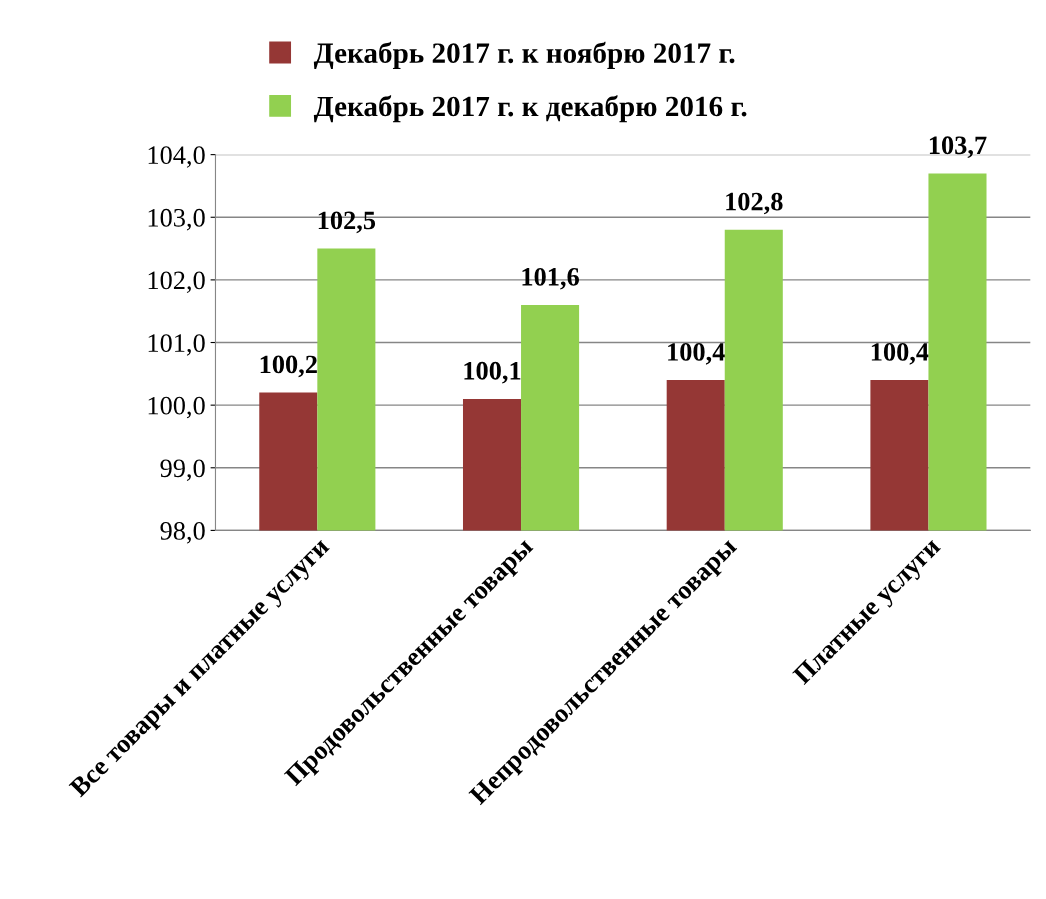 The image size is (1046, 899). Describe the element at coordinates (176, 219) in the screenshot. I see `y-tick-label: 103,0` at that location.